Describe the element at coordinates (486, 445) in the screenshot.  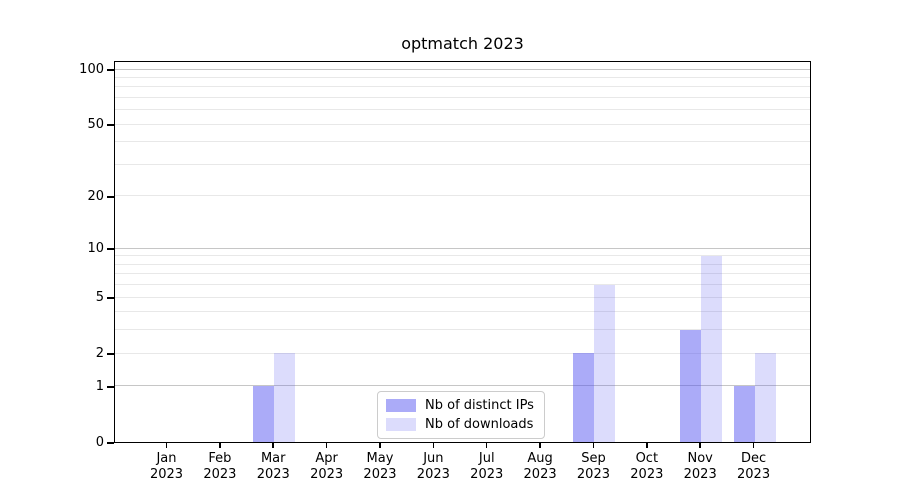
I see `x-tick-mark-jul` at that location.